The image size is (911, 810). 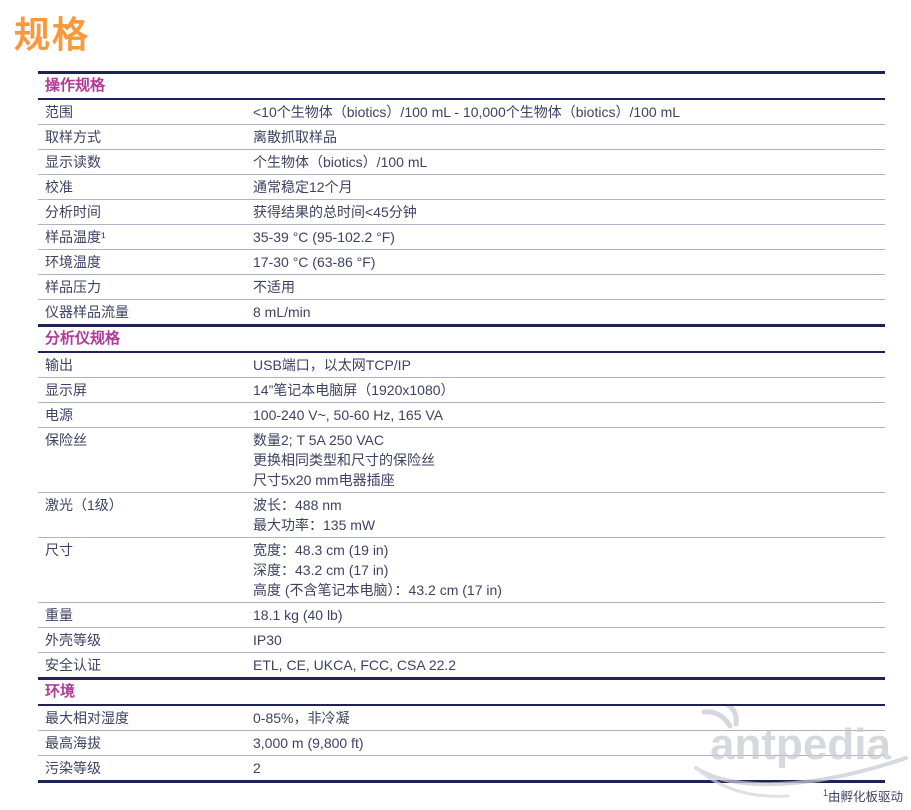 I want to click on table-row: 样品温度¹ 35-39 °C (95-102.2 °F), so click(x=461, y=237).